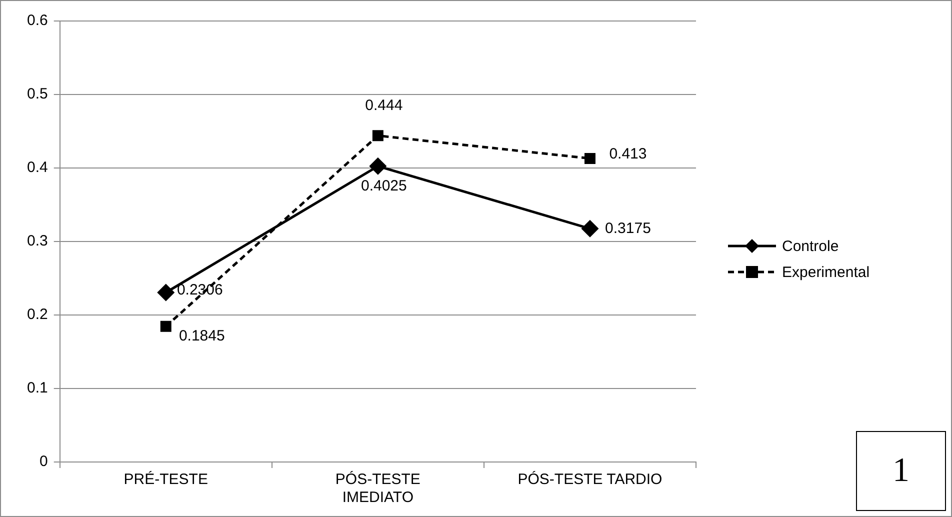 Image resolution: width=952 pixels, height=517 pixels. Describe the element at coordinates (826, 272) in the screenshot. I see `legend-label: Experimental` at that location.